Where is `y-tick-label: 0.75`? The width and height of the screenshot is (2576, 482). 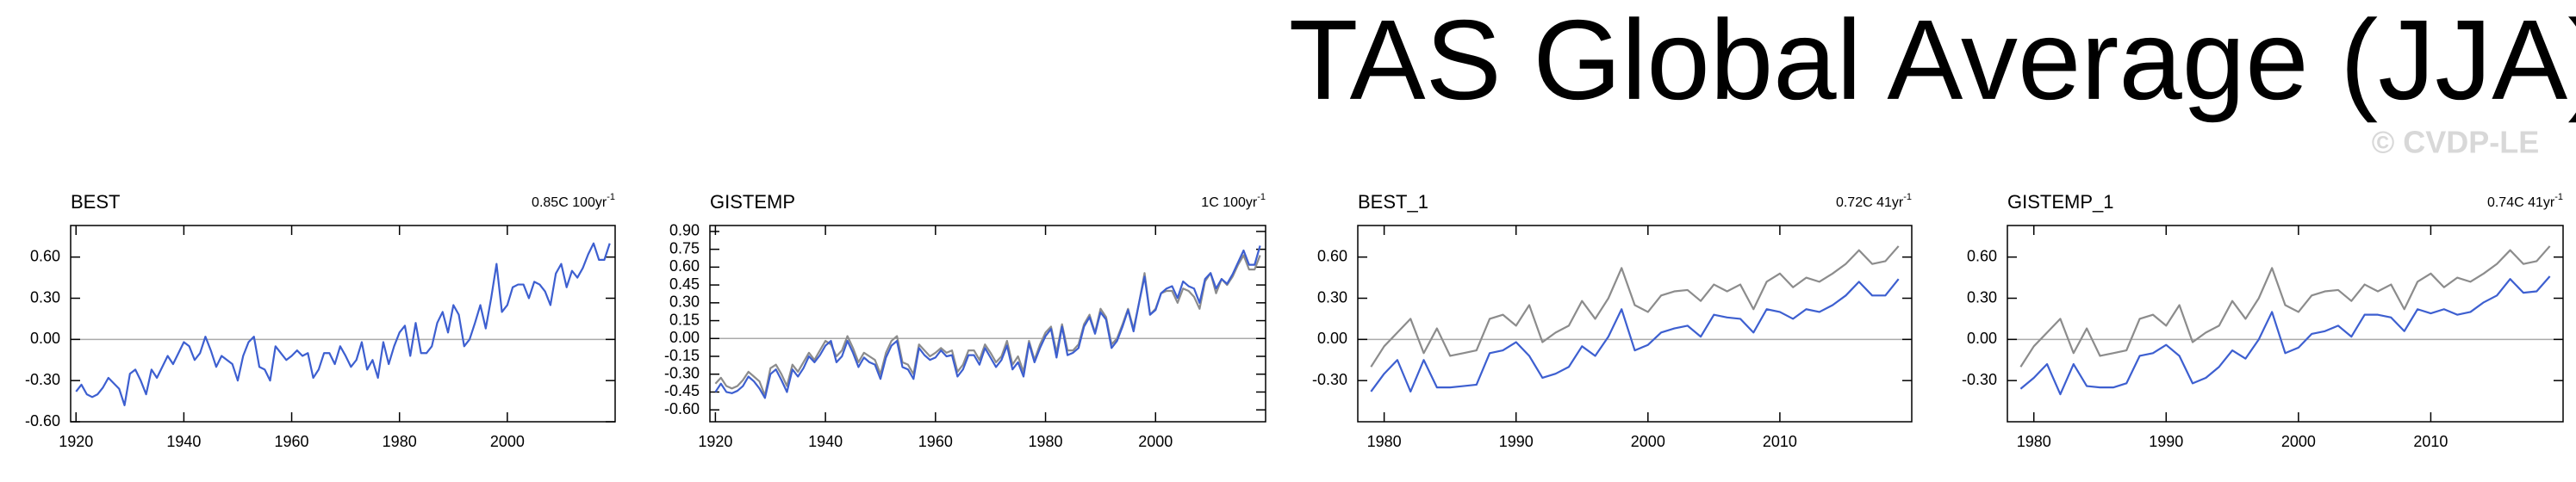
y-tick-label: 0.75 is located at coordinates (685, 248).